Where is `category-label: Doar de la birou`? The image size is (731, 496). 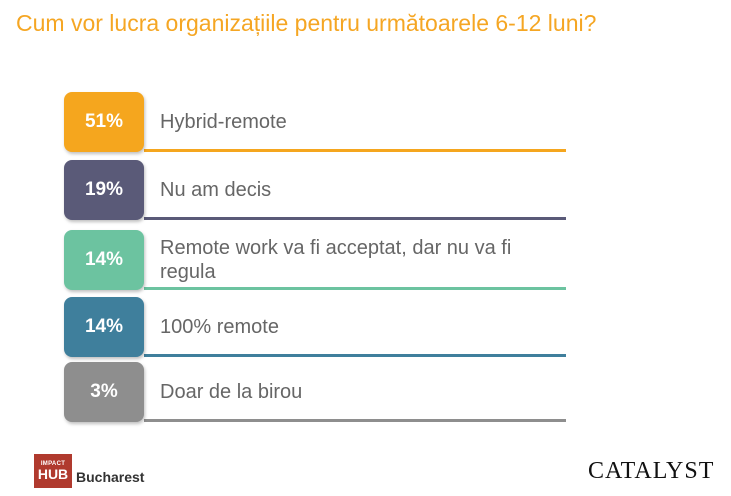
category-label: Doar de la birou is located at coordinates (231, 392).